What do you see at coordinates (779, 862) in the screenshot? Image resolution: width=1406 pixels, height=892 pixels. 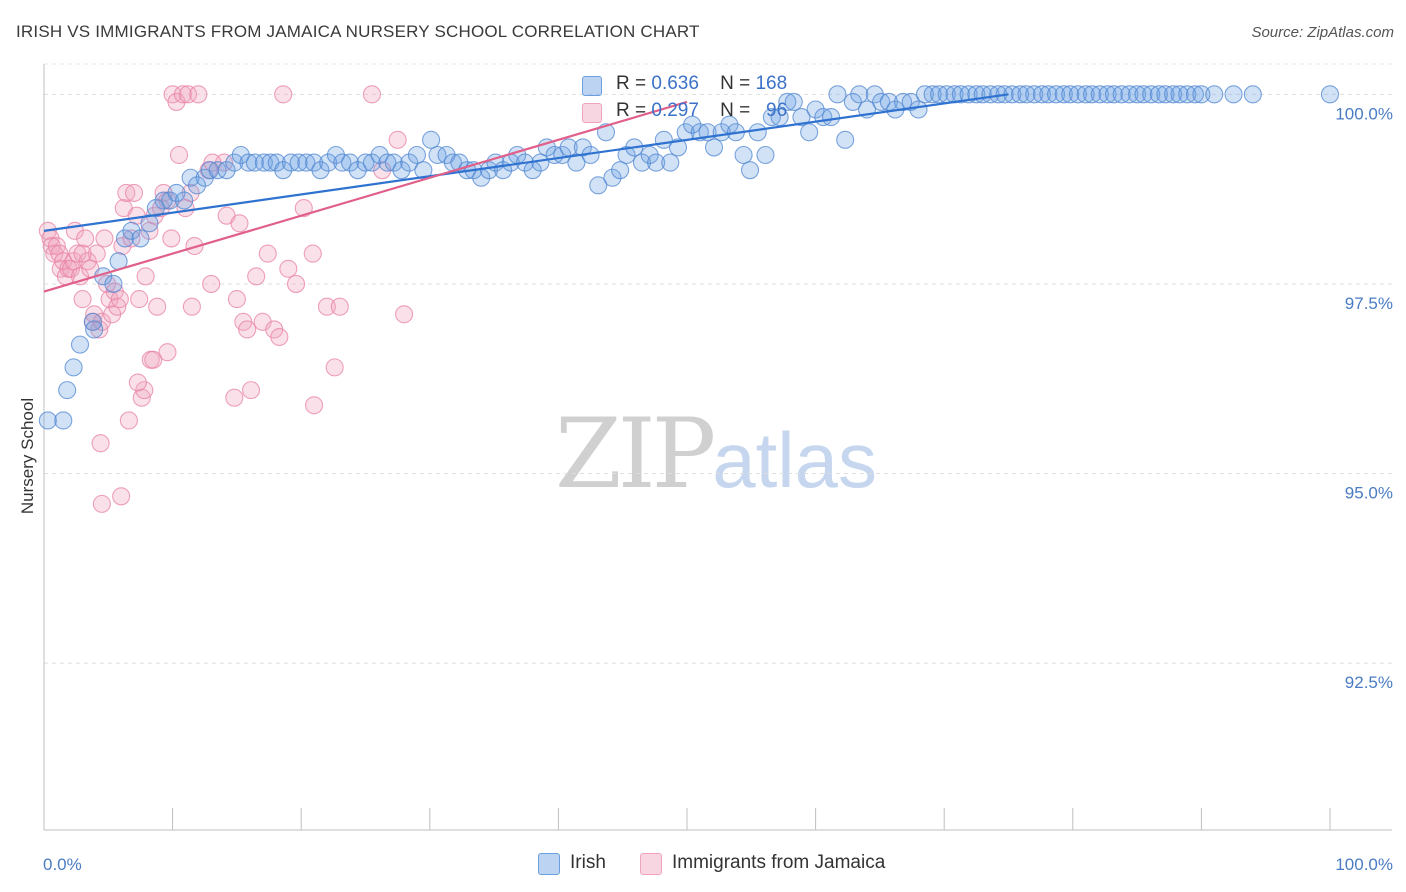 I see `legend-jamaica-label: Immigrants from Jamaica` at bounding box center [779, 862].